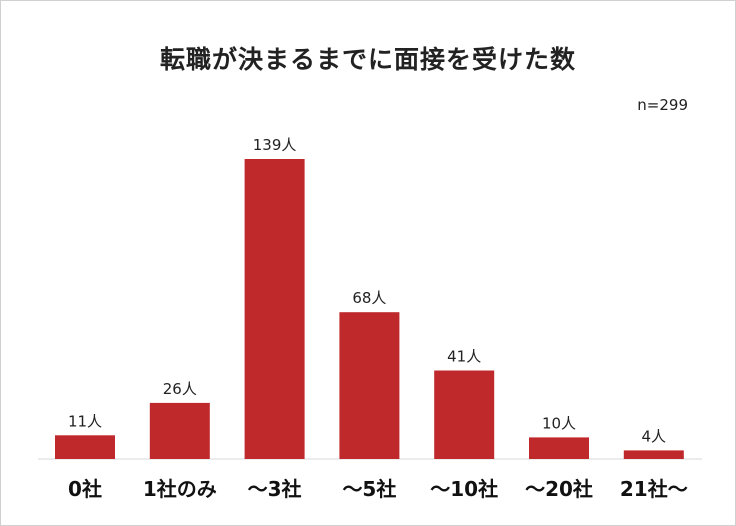 The height and width of the screenshot is (526, 736). Describe the element at coordinates (654, 436) in the screenshot. I see `data-label: 4人` at that location.